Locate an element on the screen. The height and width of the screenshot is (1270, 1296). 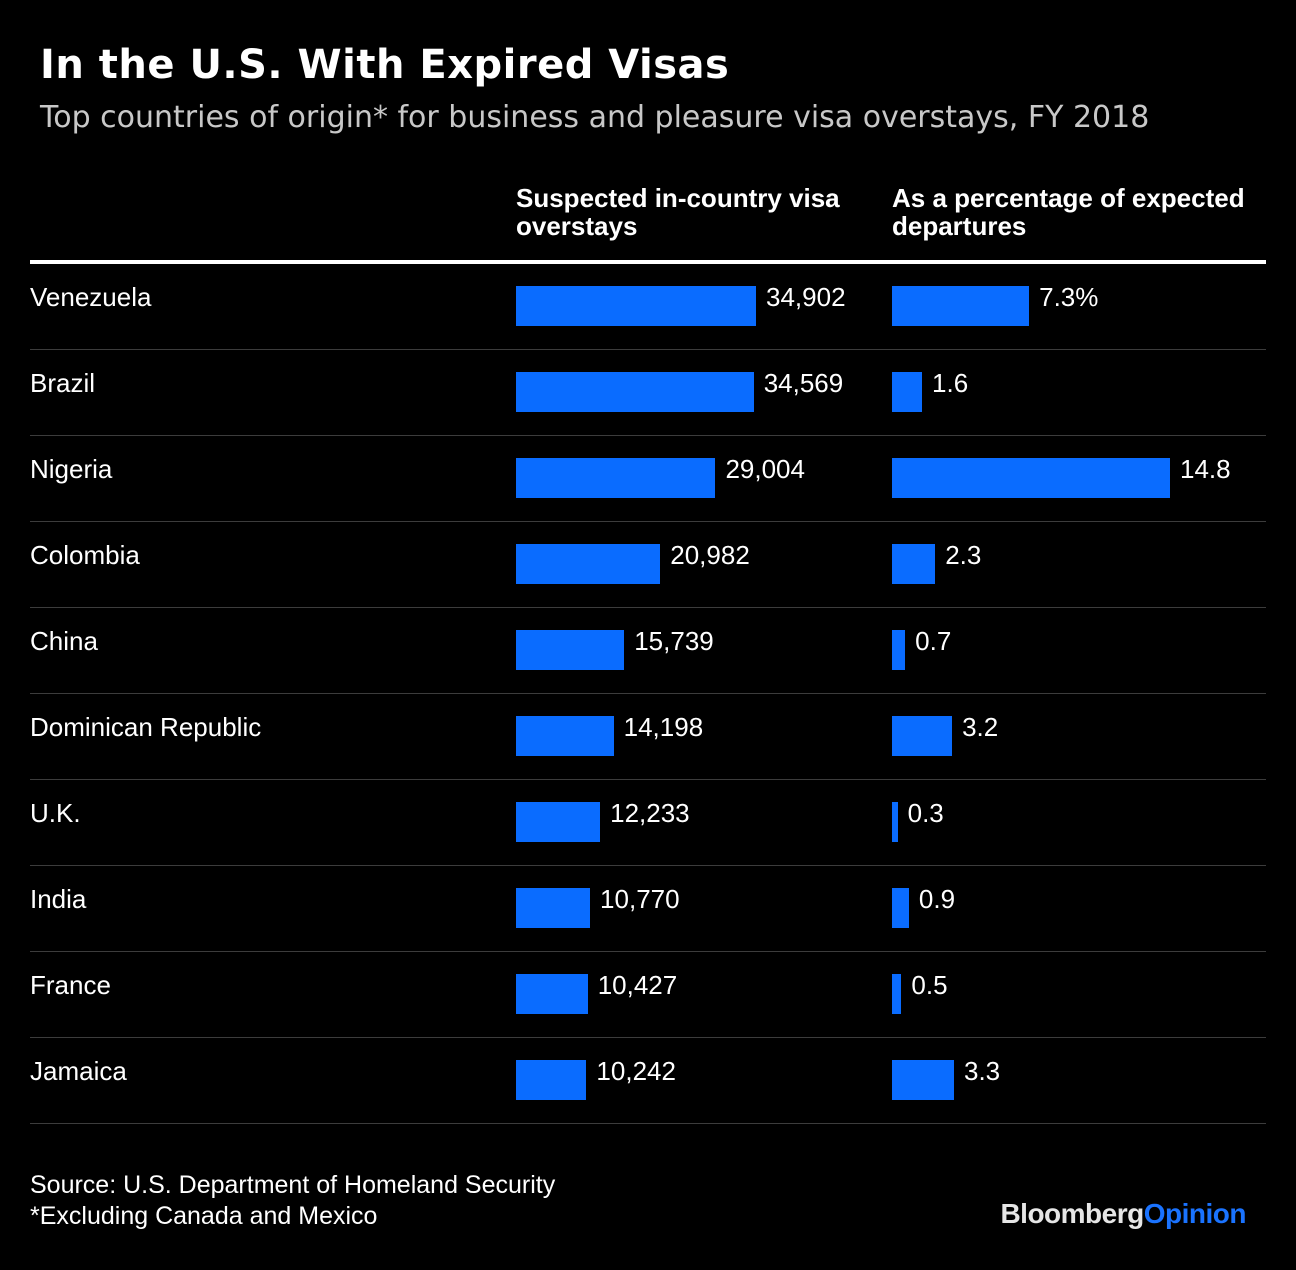
percentage-value-label: 7.3% is located at coordinates (1069, 297).